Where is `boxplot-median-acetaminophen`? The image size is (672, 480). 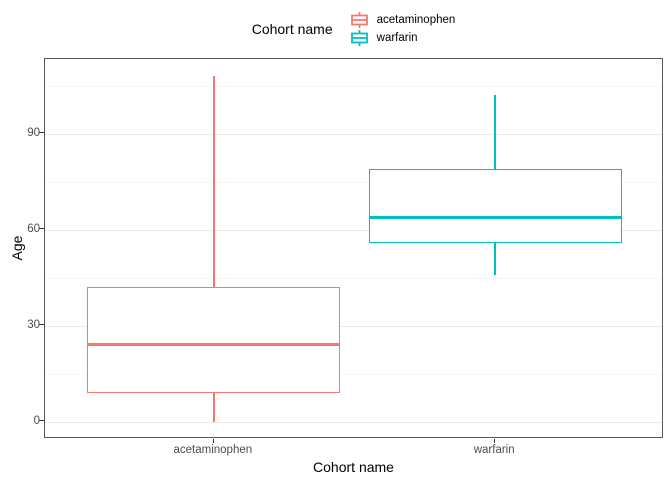 boxplot-median-acetaminophen is located at coordinates (214, 345).